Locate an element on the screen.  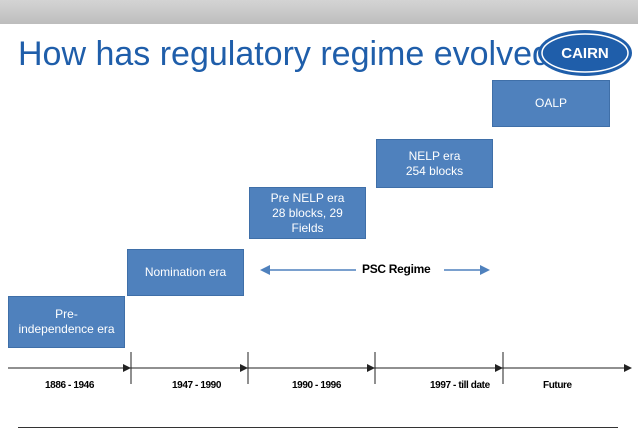
slide-title: How has regulatory regime evolved is located at coordinates (284, 54).